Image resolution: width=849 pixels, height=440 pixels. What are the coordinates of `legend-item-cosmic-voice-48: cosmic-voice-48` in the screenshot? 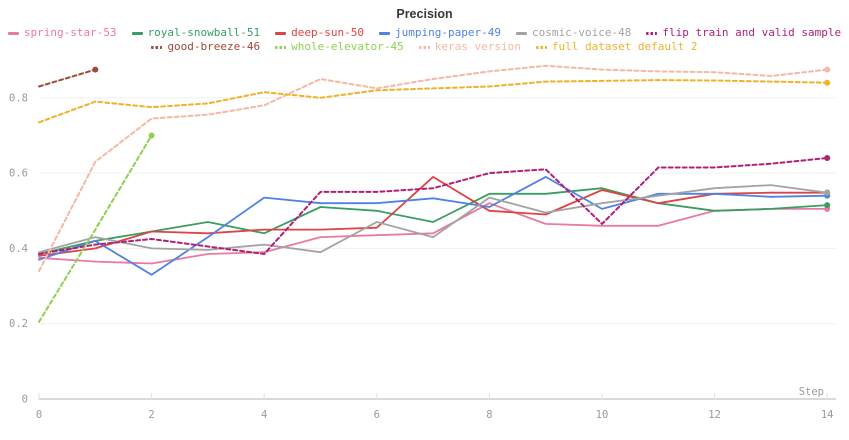 It's located at (573, 32).